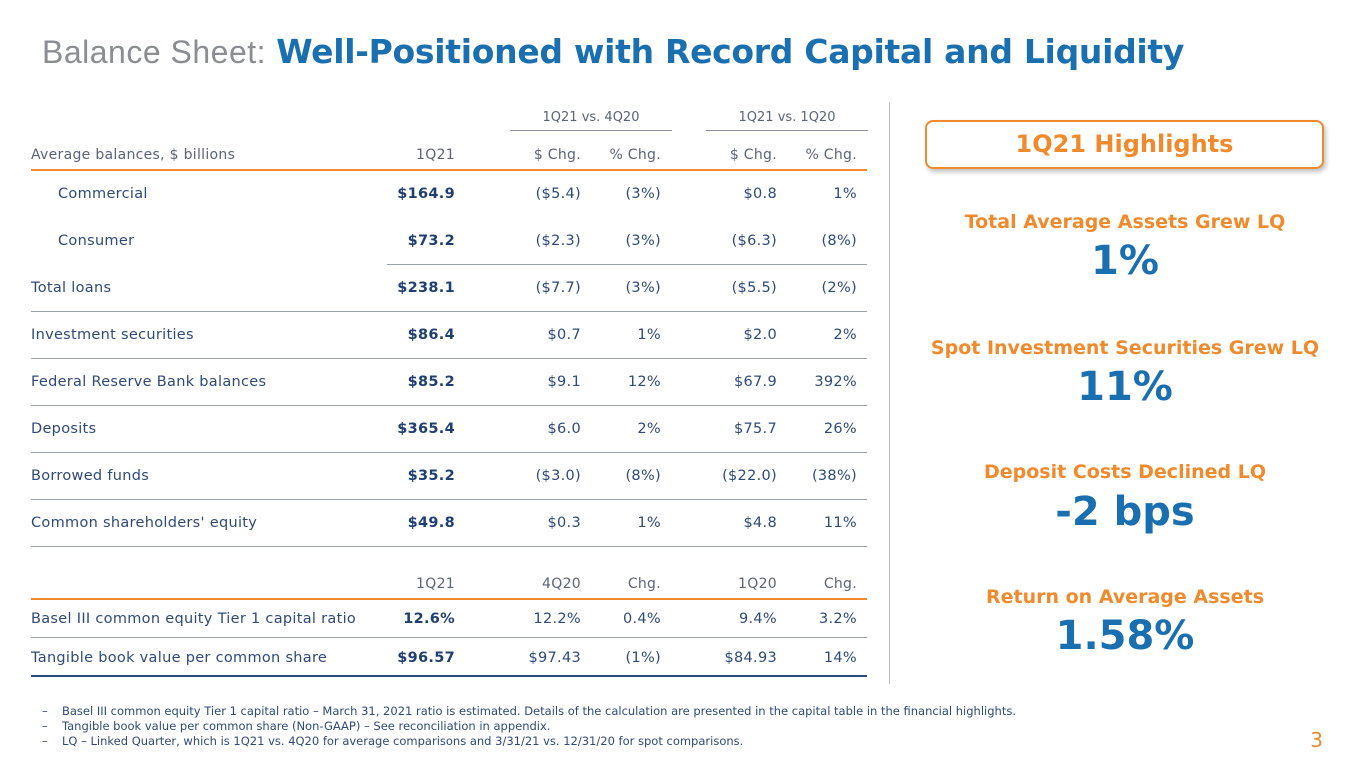  Describe the element at coordinates (431, 476) in the screenshot. I see `cell: $35.2` at that location.